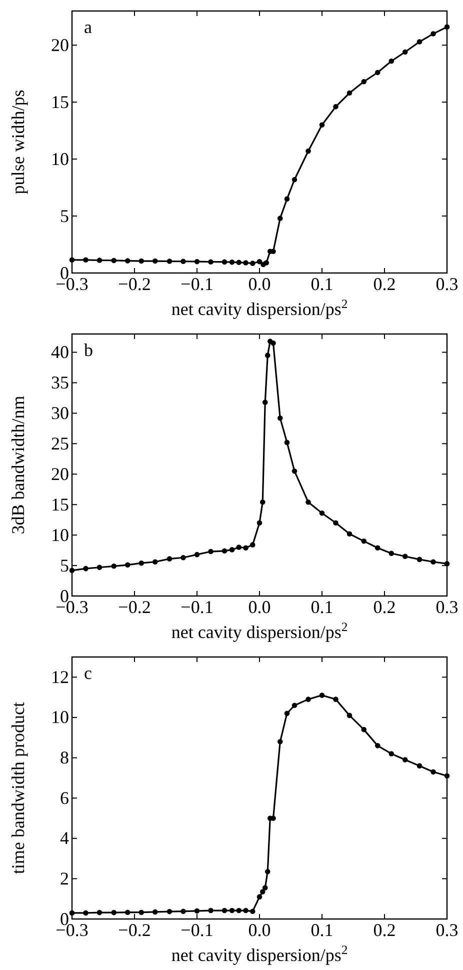 The height and width of the screenshot is (970, 463). What do you see at coordinates (60, 443) in the screenshot?
I see `y-tick-label: 25` at bounding box center [60, 443].